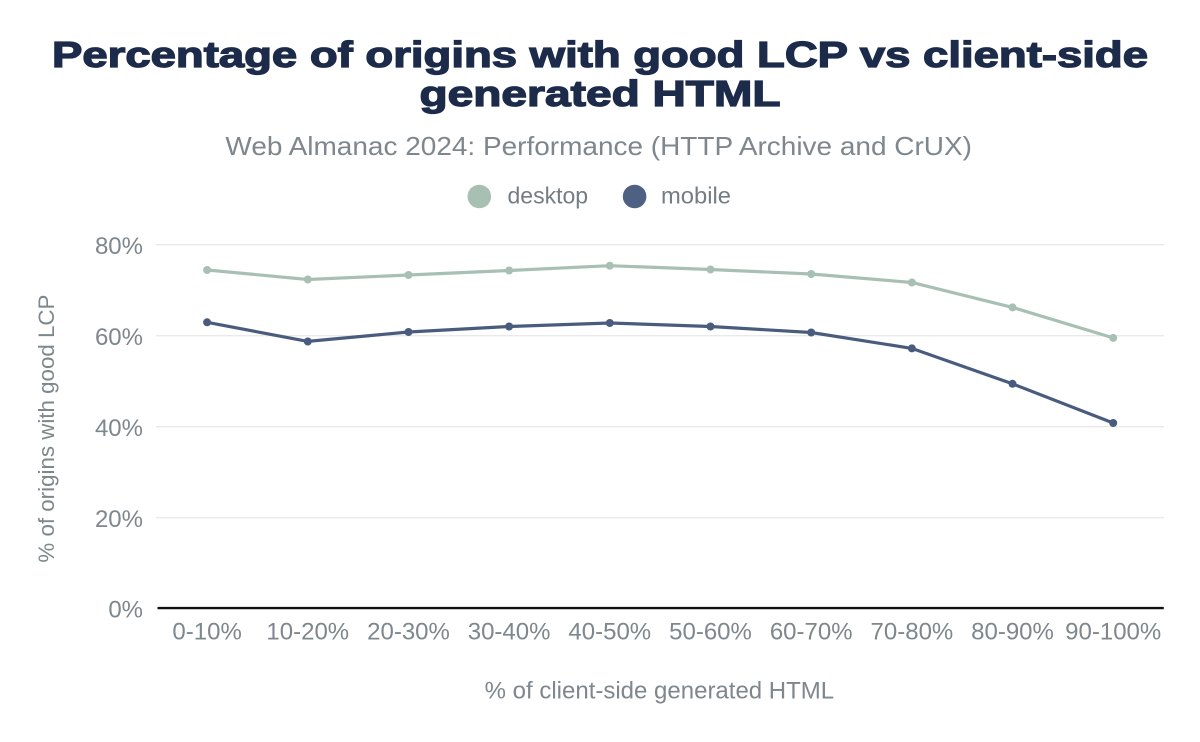  Describe the element at coordinates (1012, 632) in the screenshot. I see `svg-text: 80-90%` at that location.